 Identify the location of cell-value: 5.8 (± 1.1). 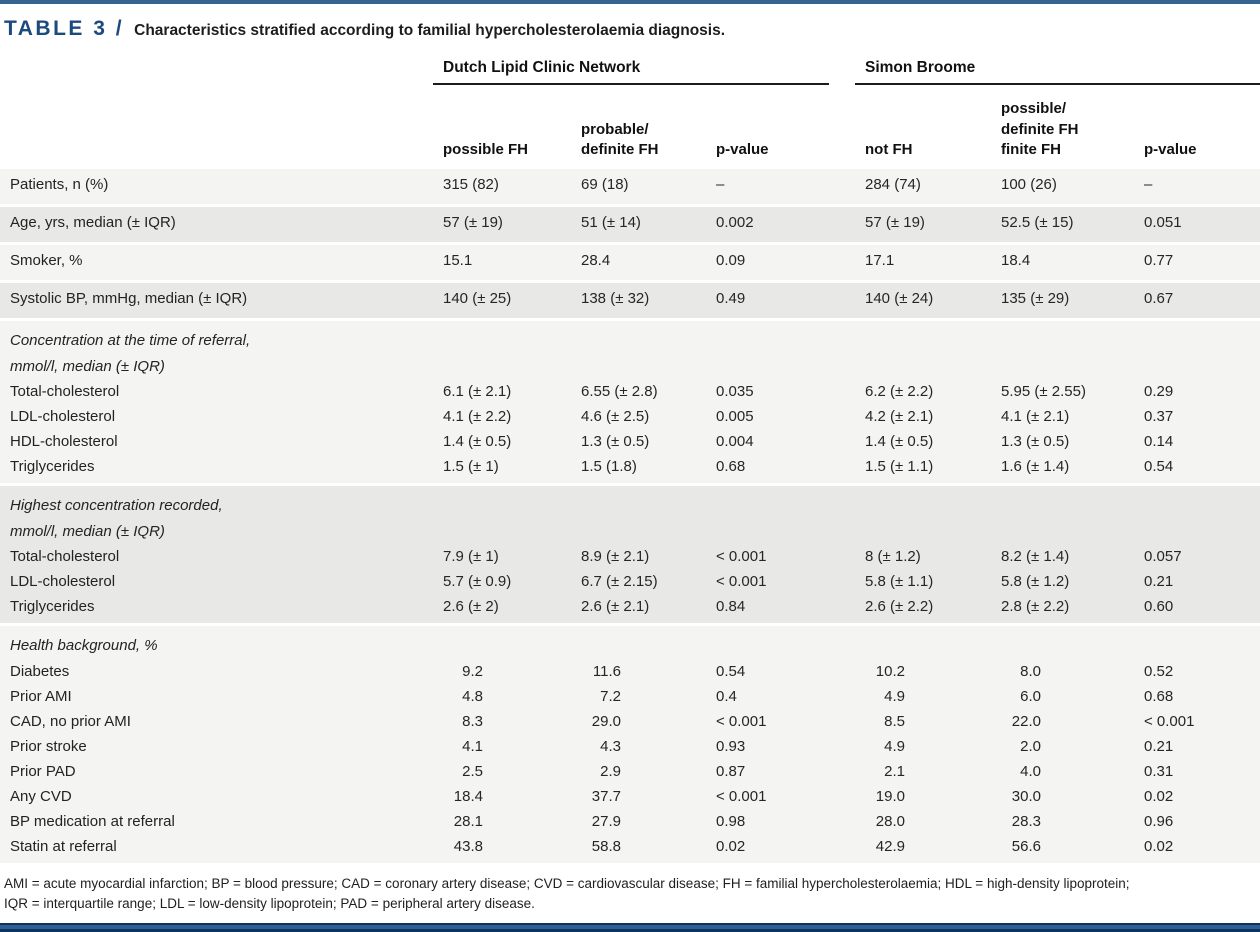
(899, 582).